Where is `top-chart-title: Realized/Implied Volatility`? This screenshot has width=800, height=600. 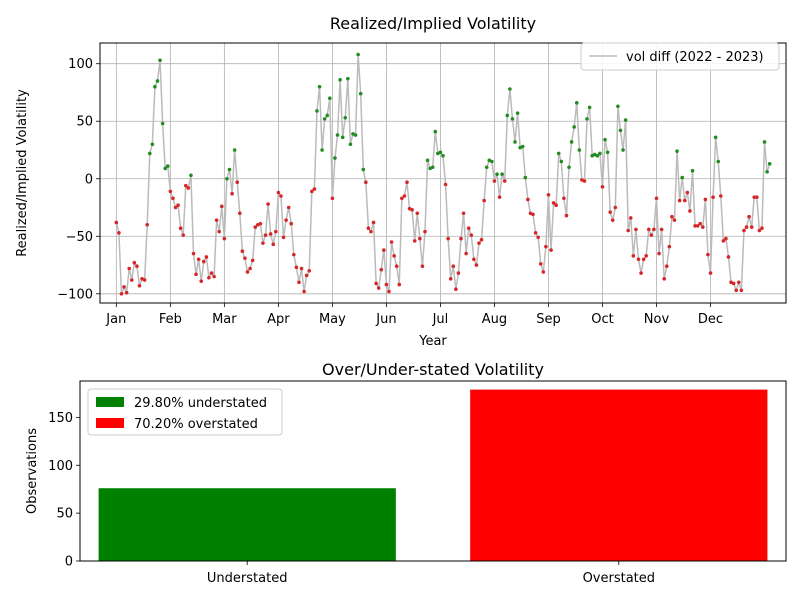 top-chart-title: Realized/Implied Volatility is located at coordinates (433, 23).